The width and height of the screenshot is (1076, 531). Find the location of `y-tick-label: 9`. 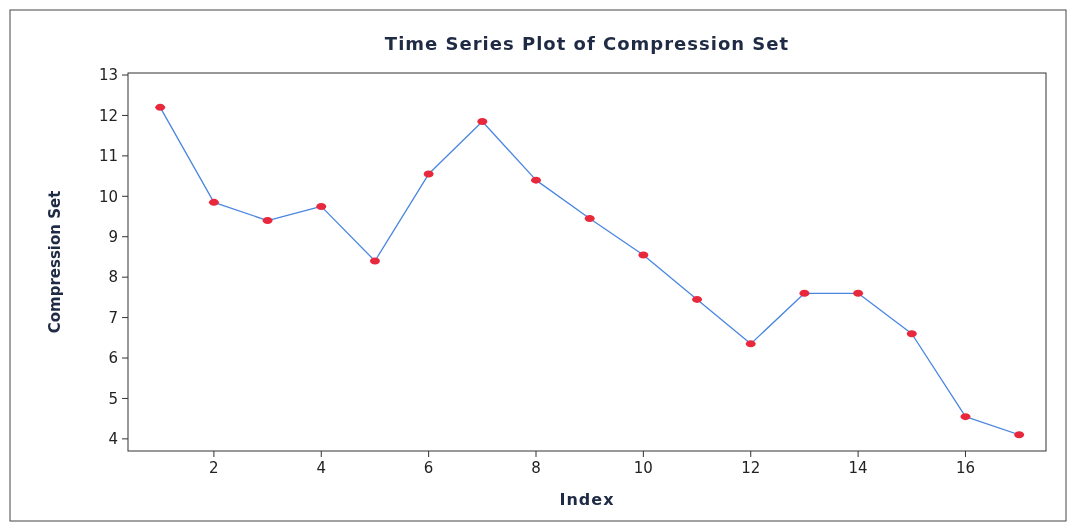

y-tick-label: 9 is located at coordinates (113, 236).